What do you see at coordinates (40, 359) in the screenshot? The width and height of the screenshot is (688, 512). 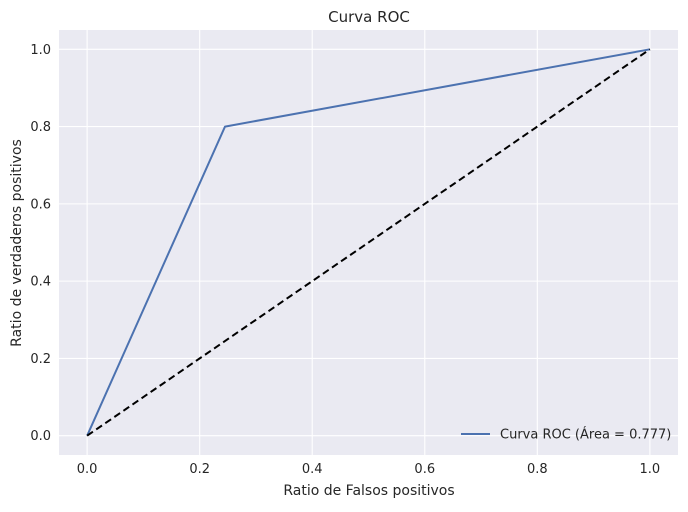 I see `y-tick-label: 0.2` at bounding box center [40, 359].